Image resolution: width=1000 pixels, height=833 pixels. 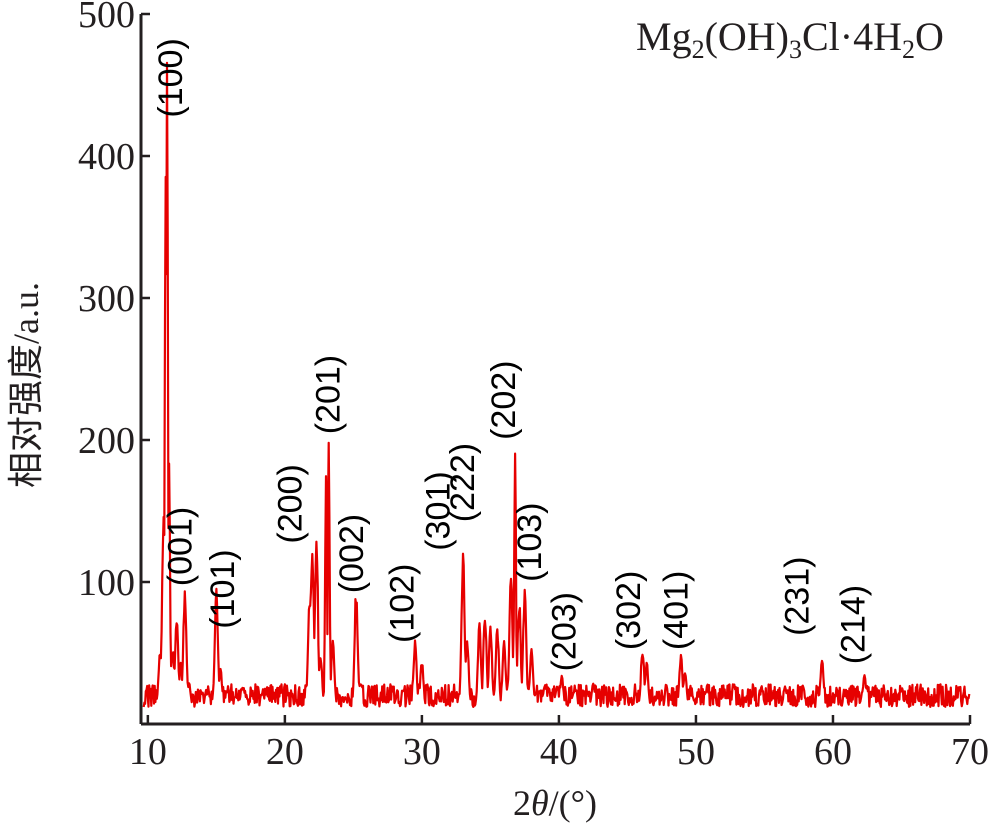 I want to click on peak-label: (101), so click(x=223, y=588).